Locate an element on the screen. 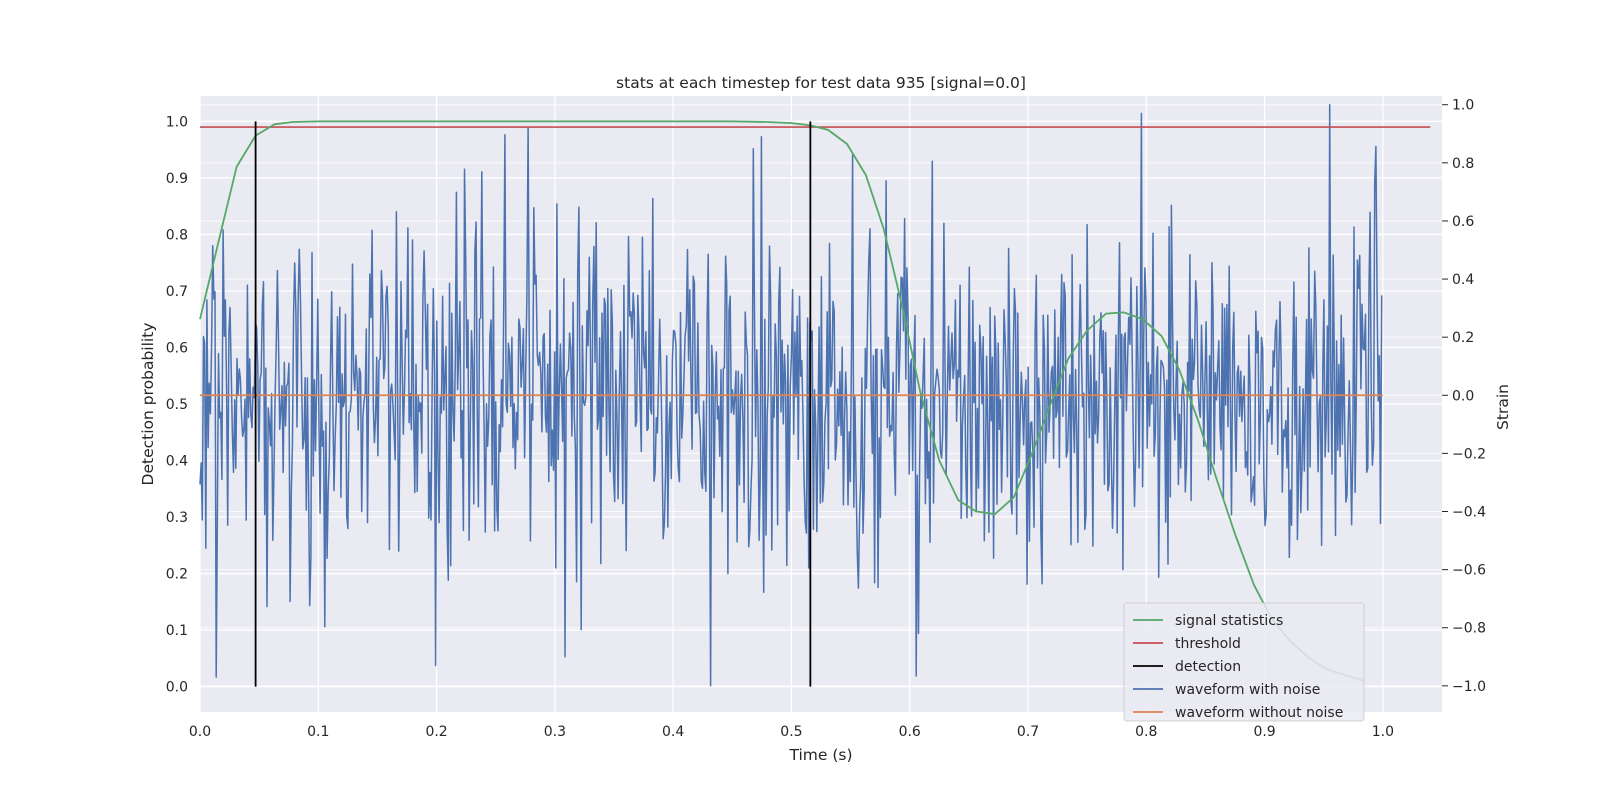  y2-tick-label: −0.2 is located at coordinates (1469, 454).